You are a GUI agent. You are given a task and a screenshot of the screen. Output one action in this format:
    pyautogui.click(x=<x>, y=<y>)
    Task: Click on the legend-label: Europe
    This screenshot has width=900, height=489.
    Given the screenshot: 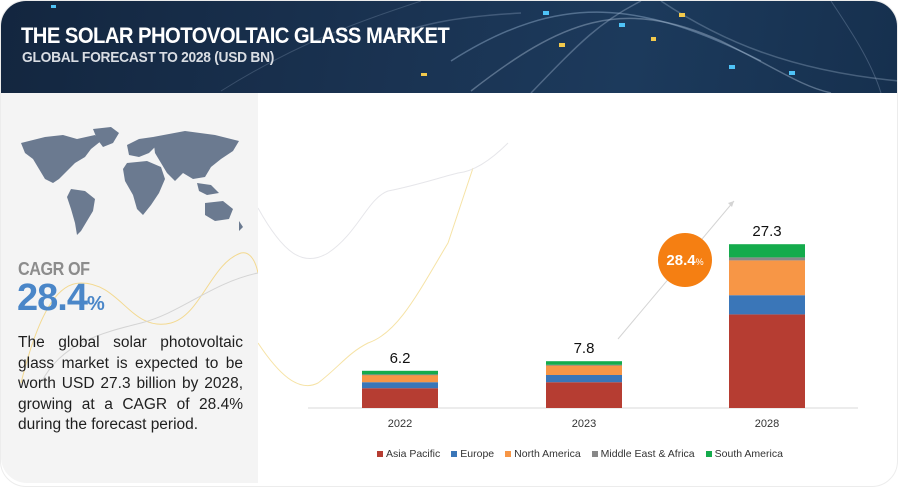 What is the action you would take?
    pyautogui.click(x=477, y=454)
    